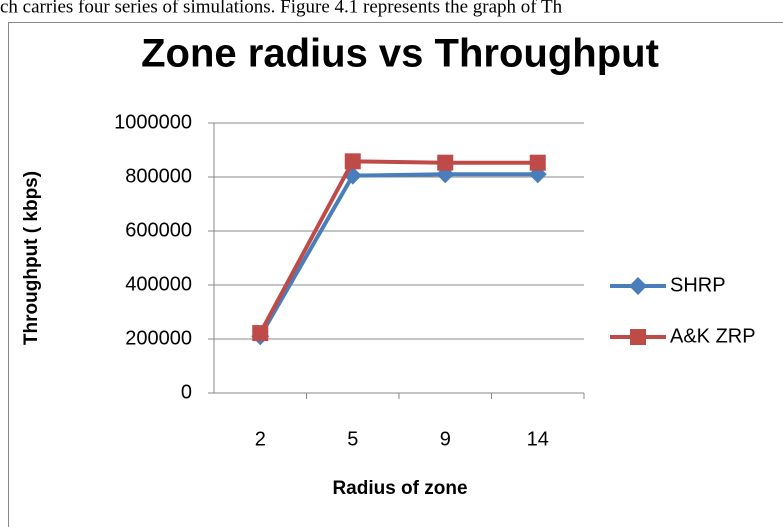  I want to click on chart-title: Zone radius vs Throughput, so click(400, 54).